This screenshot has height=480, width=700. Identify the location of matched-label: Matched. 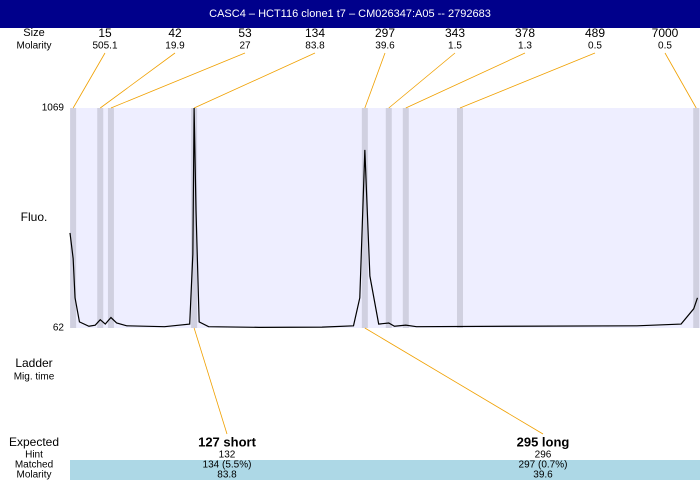
(34, 465).